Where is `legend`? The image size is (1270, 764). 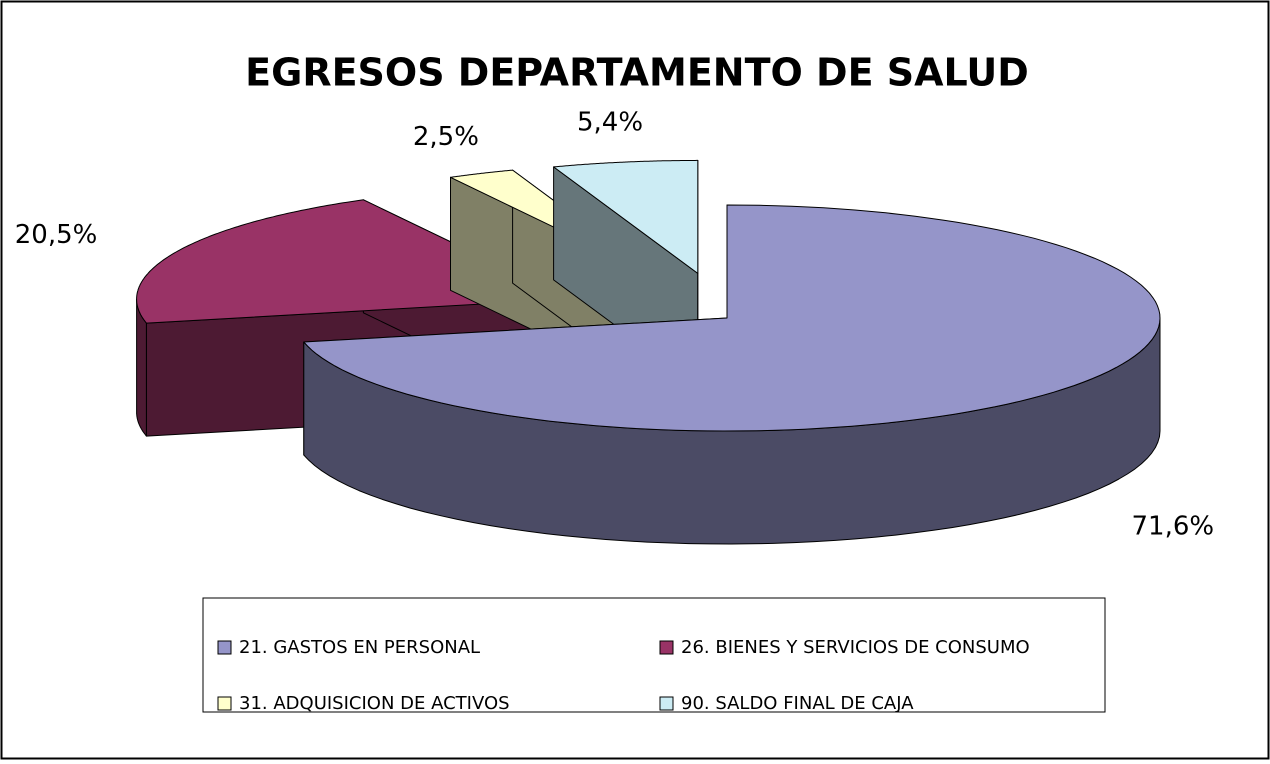
legend is located at coordinates (654, 655).